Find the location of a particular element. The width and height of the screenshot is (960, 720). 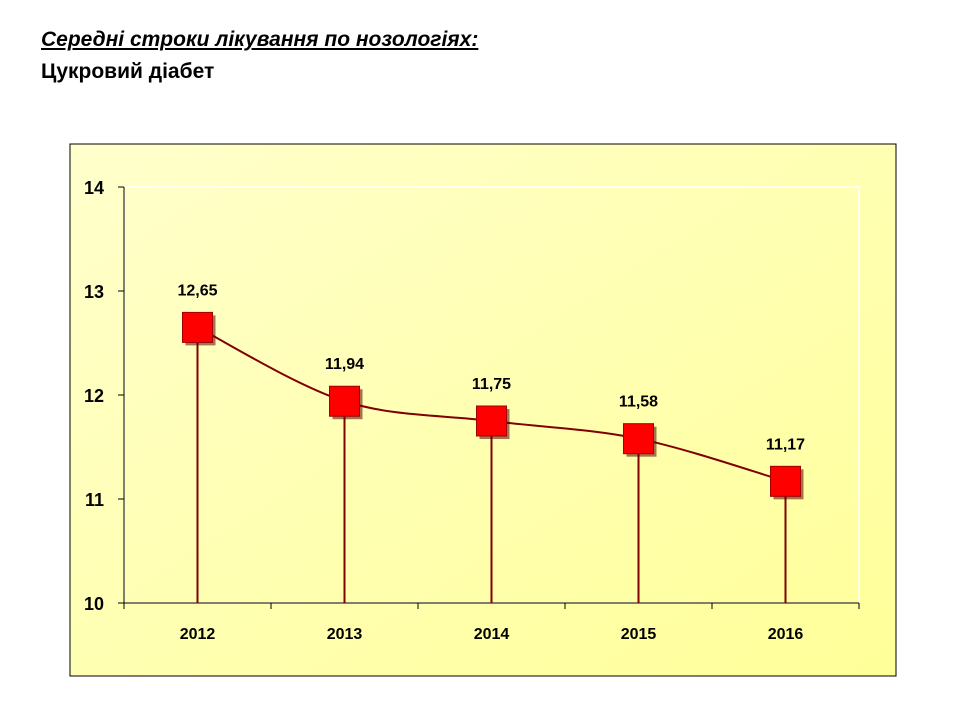

y-tick-label: 13 is located at coordinates (94, 292).